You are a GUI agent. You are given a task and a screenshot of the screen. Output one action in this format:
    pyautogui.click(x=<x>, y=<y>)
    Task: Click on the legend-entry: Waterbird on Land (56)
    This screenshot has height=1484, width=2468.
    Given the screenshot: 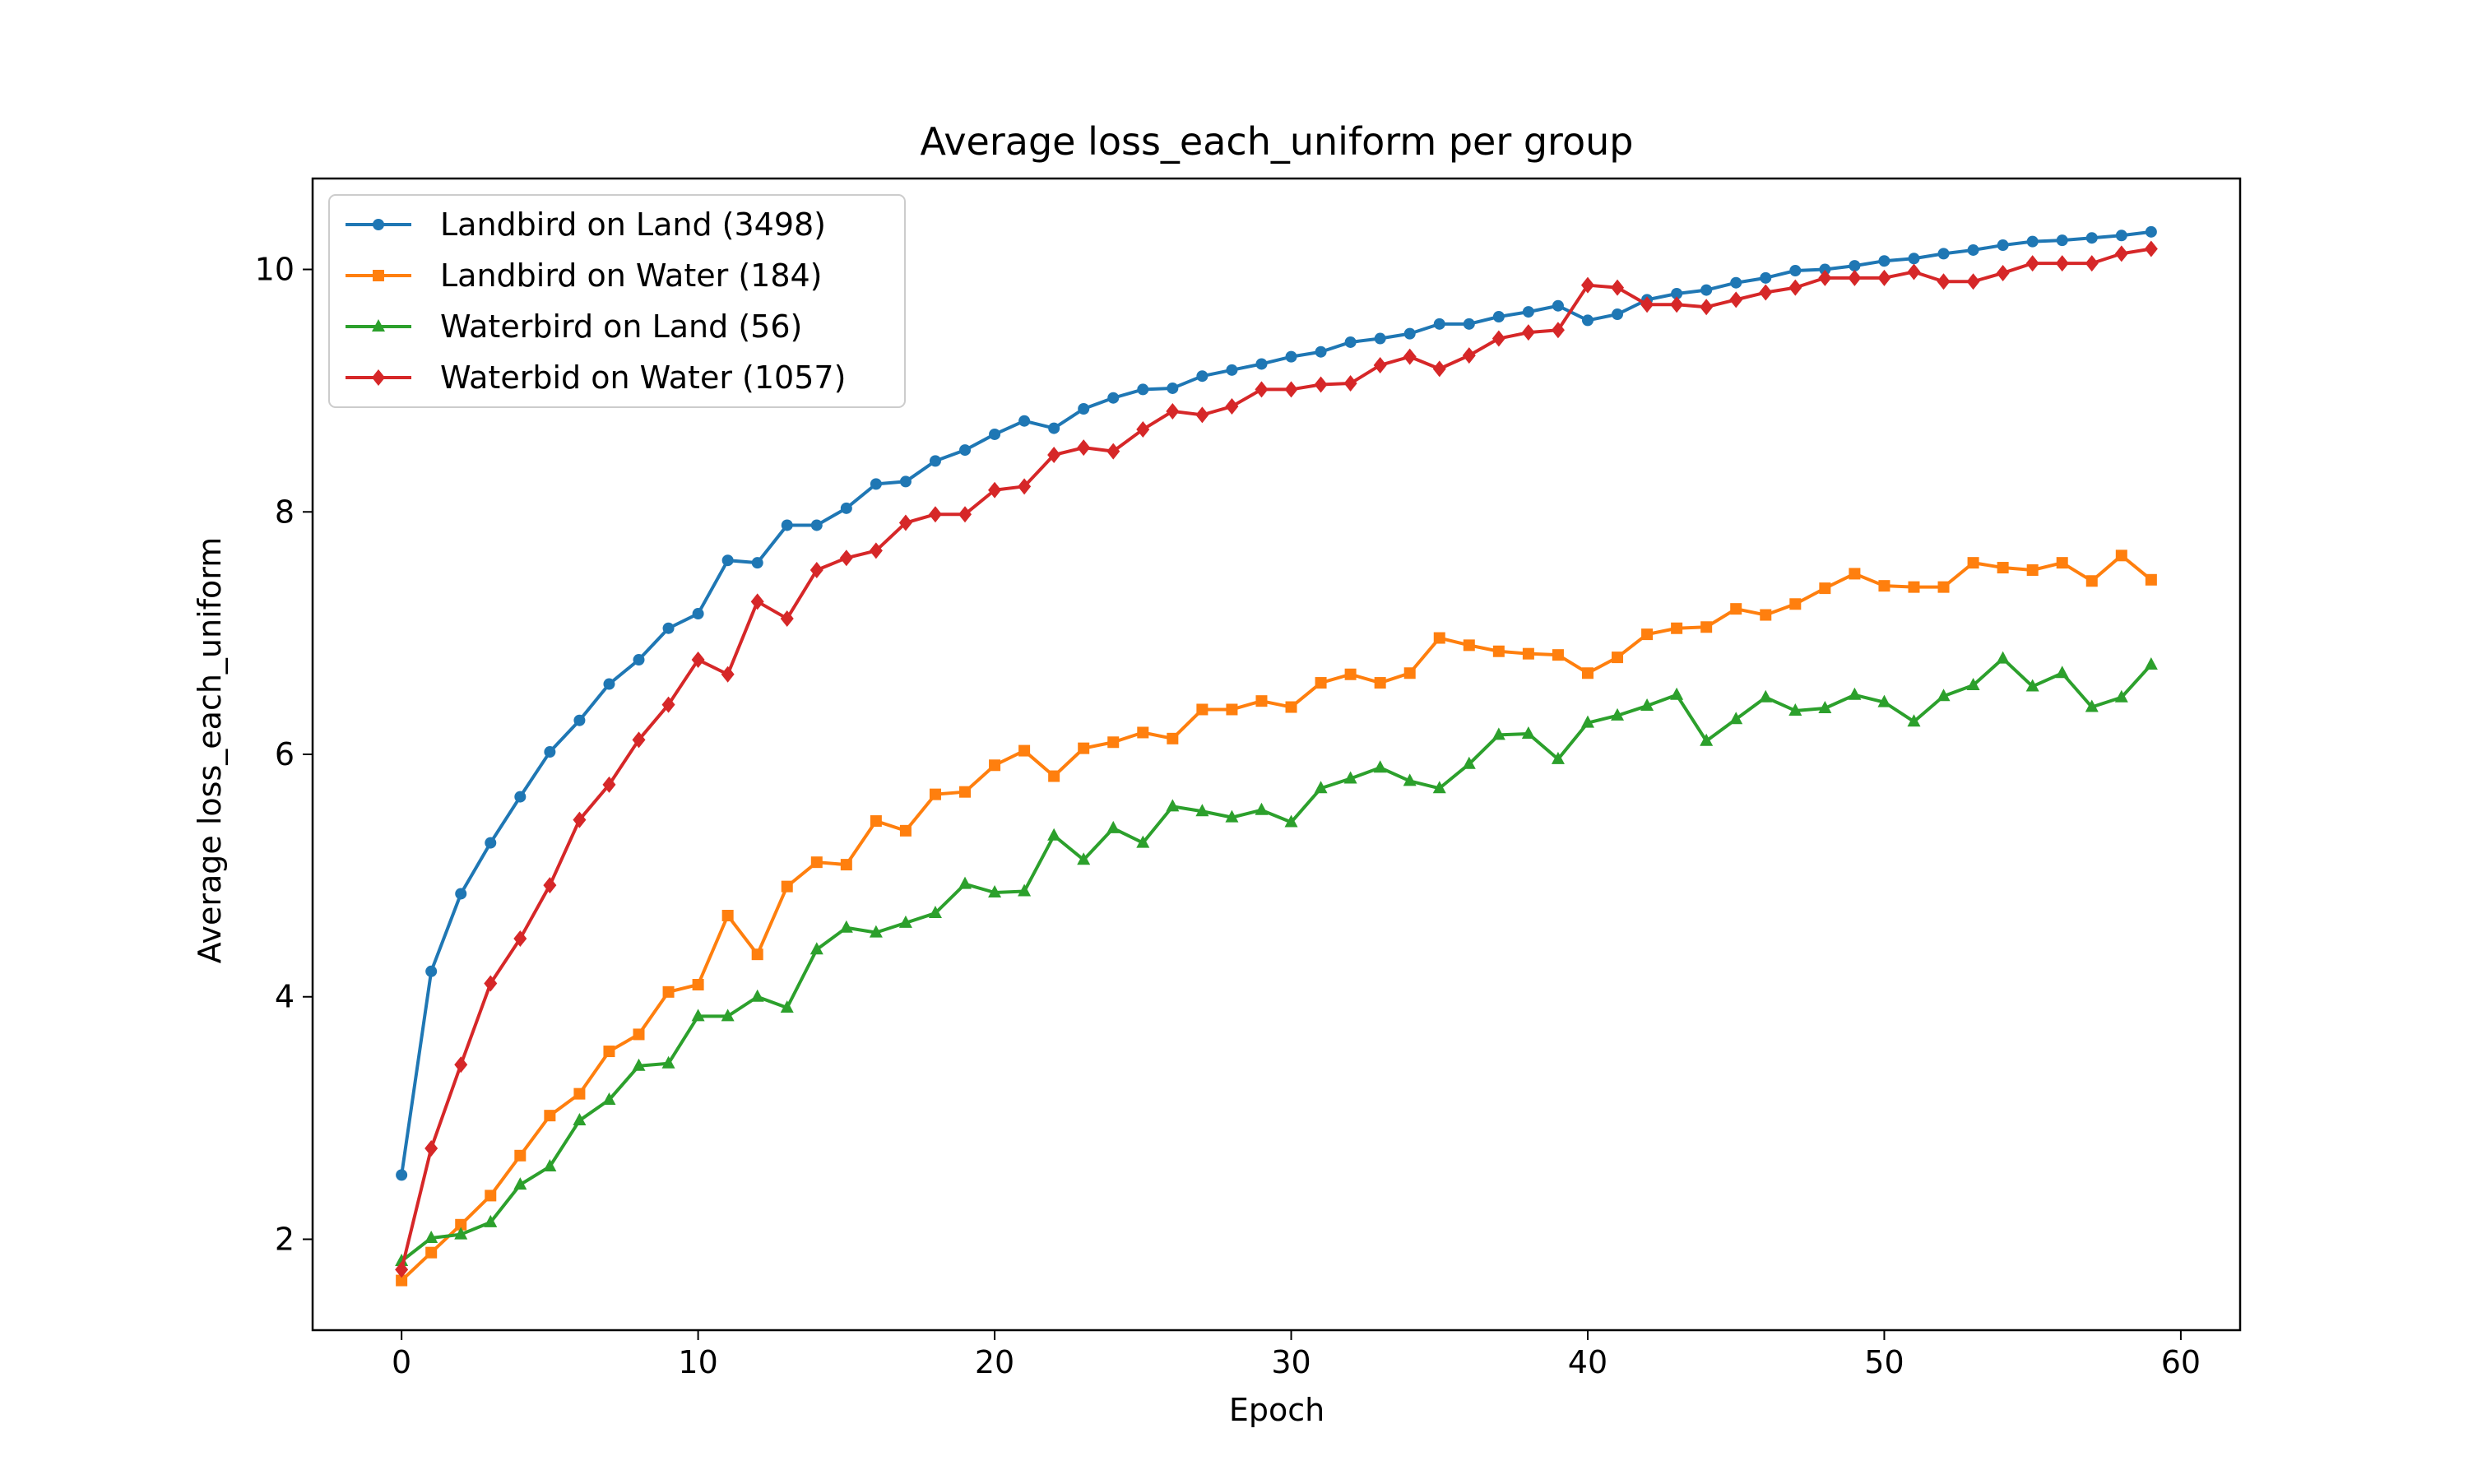 What is the action you would take?
    pyautogui.click(x=574, y=326)
    